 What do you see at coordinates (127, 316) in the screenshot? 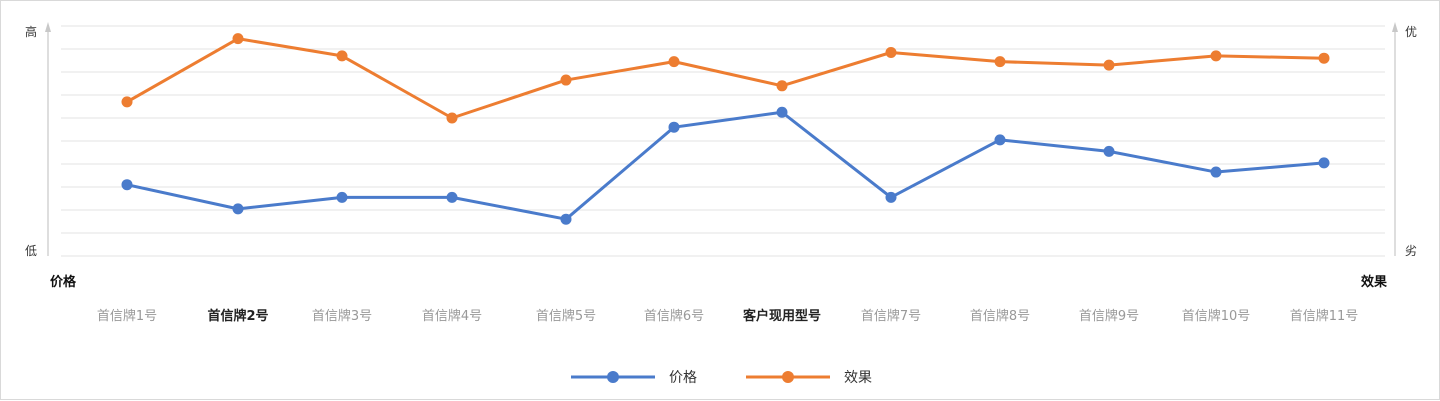
I see `x-tick-label: 首信牌1号` at bounding box center [127, 316].